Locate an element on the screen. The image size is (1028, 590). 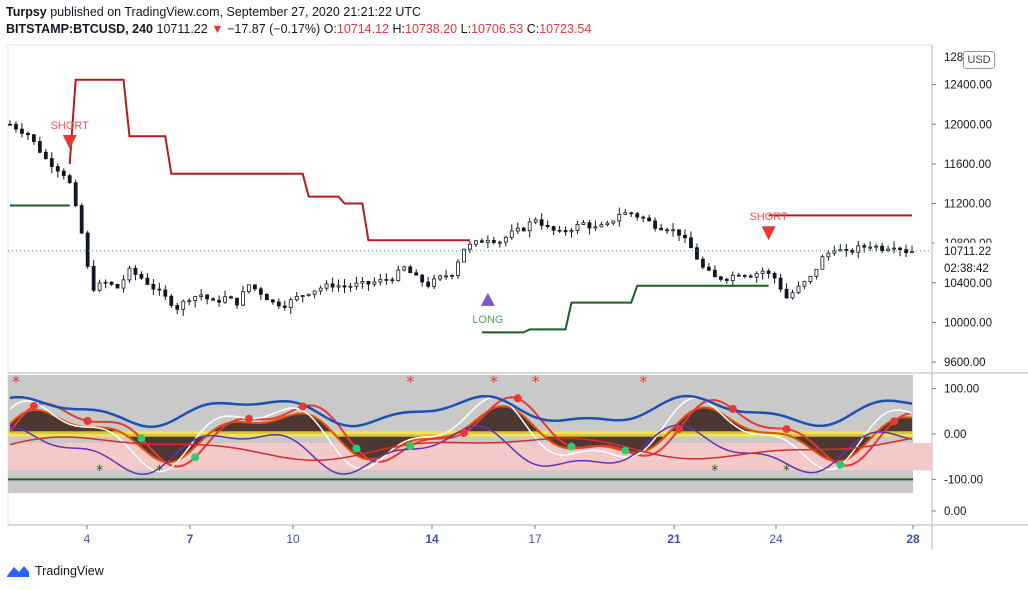
open-value: 10714.12 is located at coordinates (363, 29).